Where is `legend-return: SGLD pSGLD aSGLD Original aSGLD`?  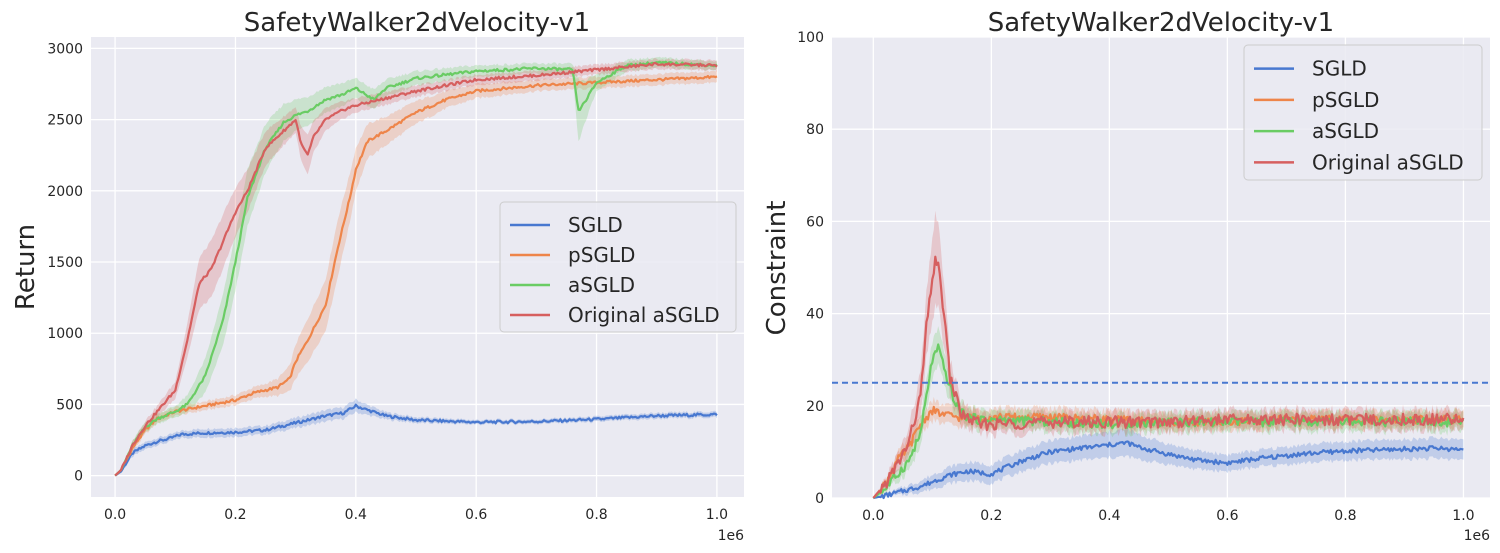 legend-return: SGLD pSGLD aSGLD Original aSGLD is located at coordinates (618, 267).